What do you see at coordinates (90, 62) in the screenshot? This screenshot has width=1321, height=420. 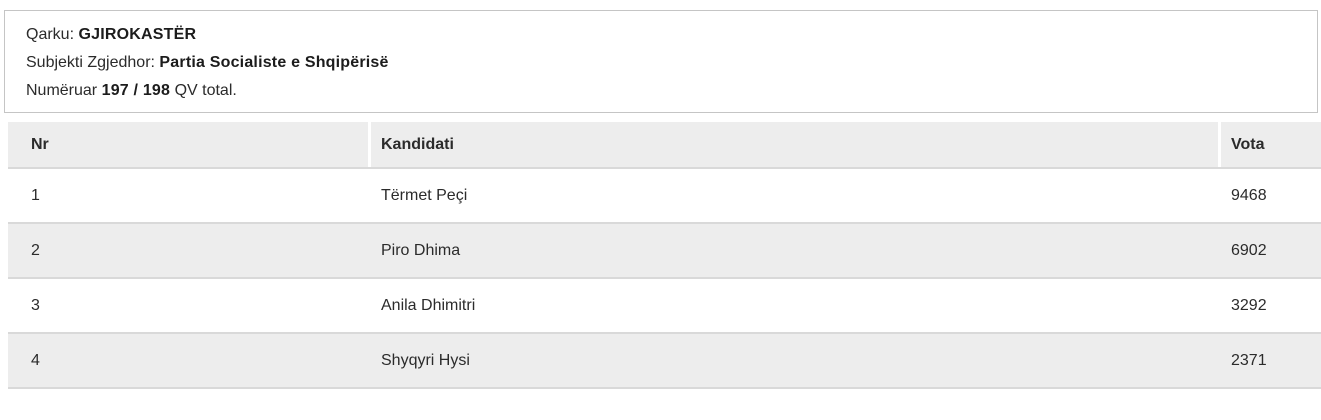 I see `subjekti-label: Subjekti Zgjedhor:` at bounding box center [90, 62].